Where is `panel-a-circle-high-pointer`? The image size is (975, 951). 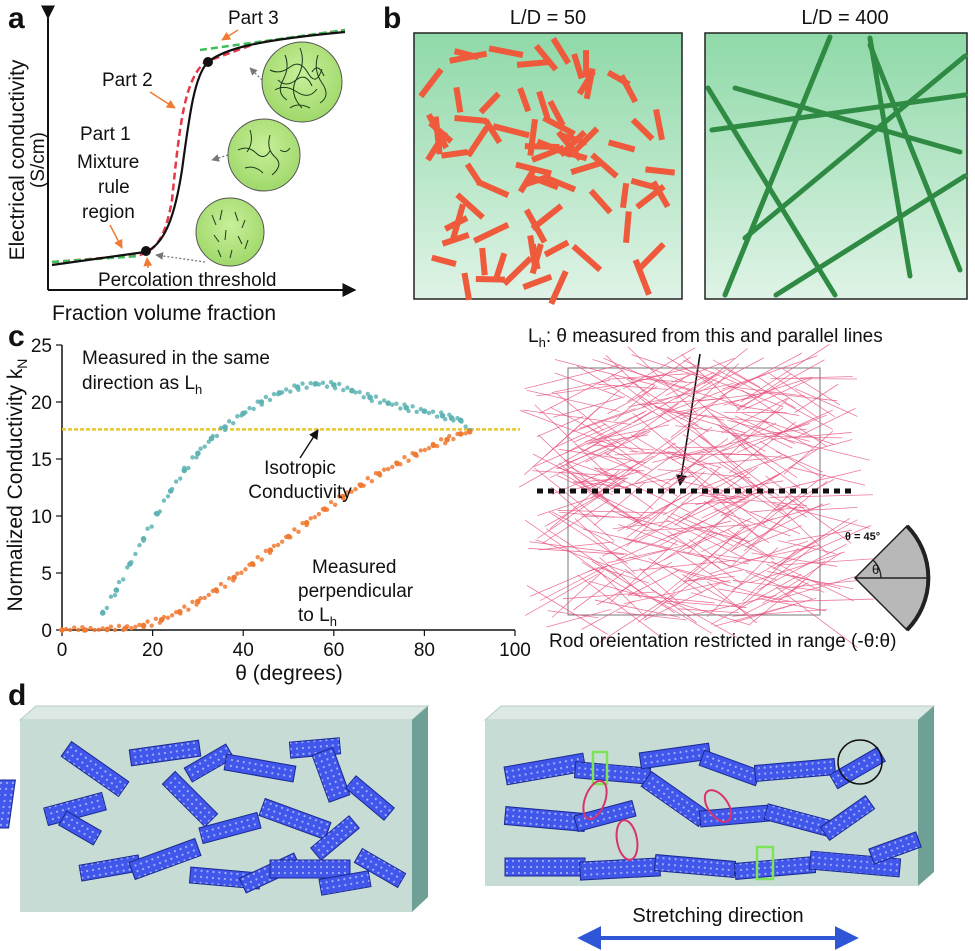 panel-a-circle-high-pointer is located at coordinates (256, 74).